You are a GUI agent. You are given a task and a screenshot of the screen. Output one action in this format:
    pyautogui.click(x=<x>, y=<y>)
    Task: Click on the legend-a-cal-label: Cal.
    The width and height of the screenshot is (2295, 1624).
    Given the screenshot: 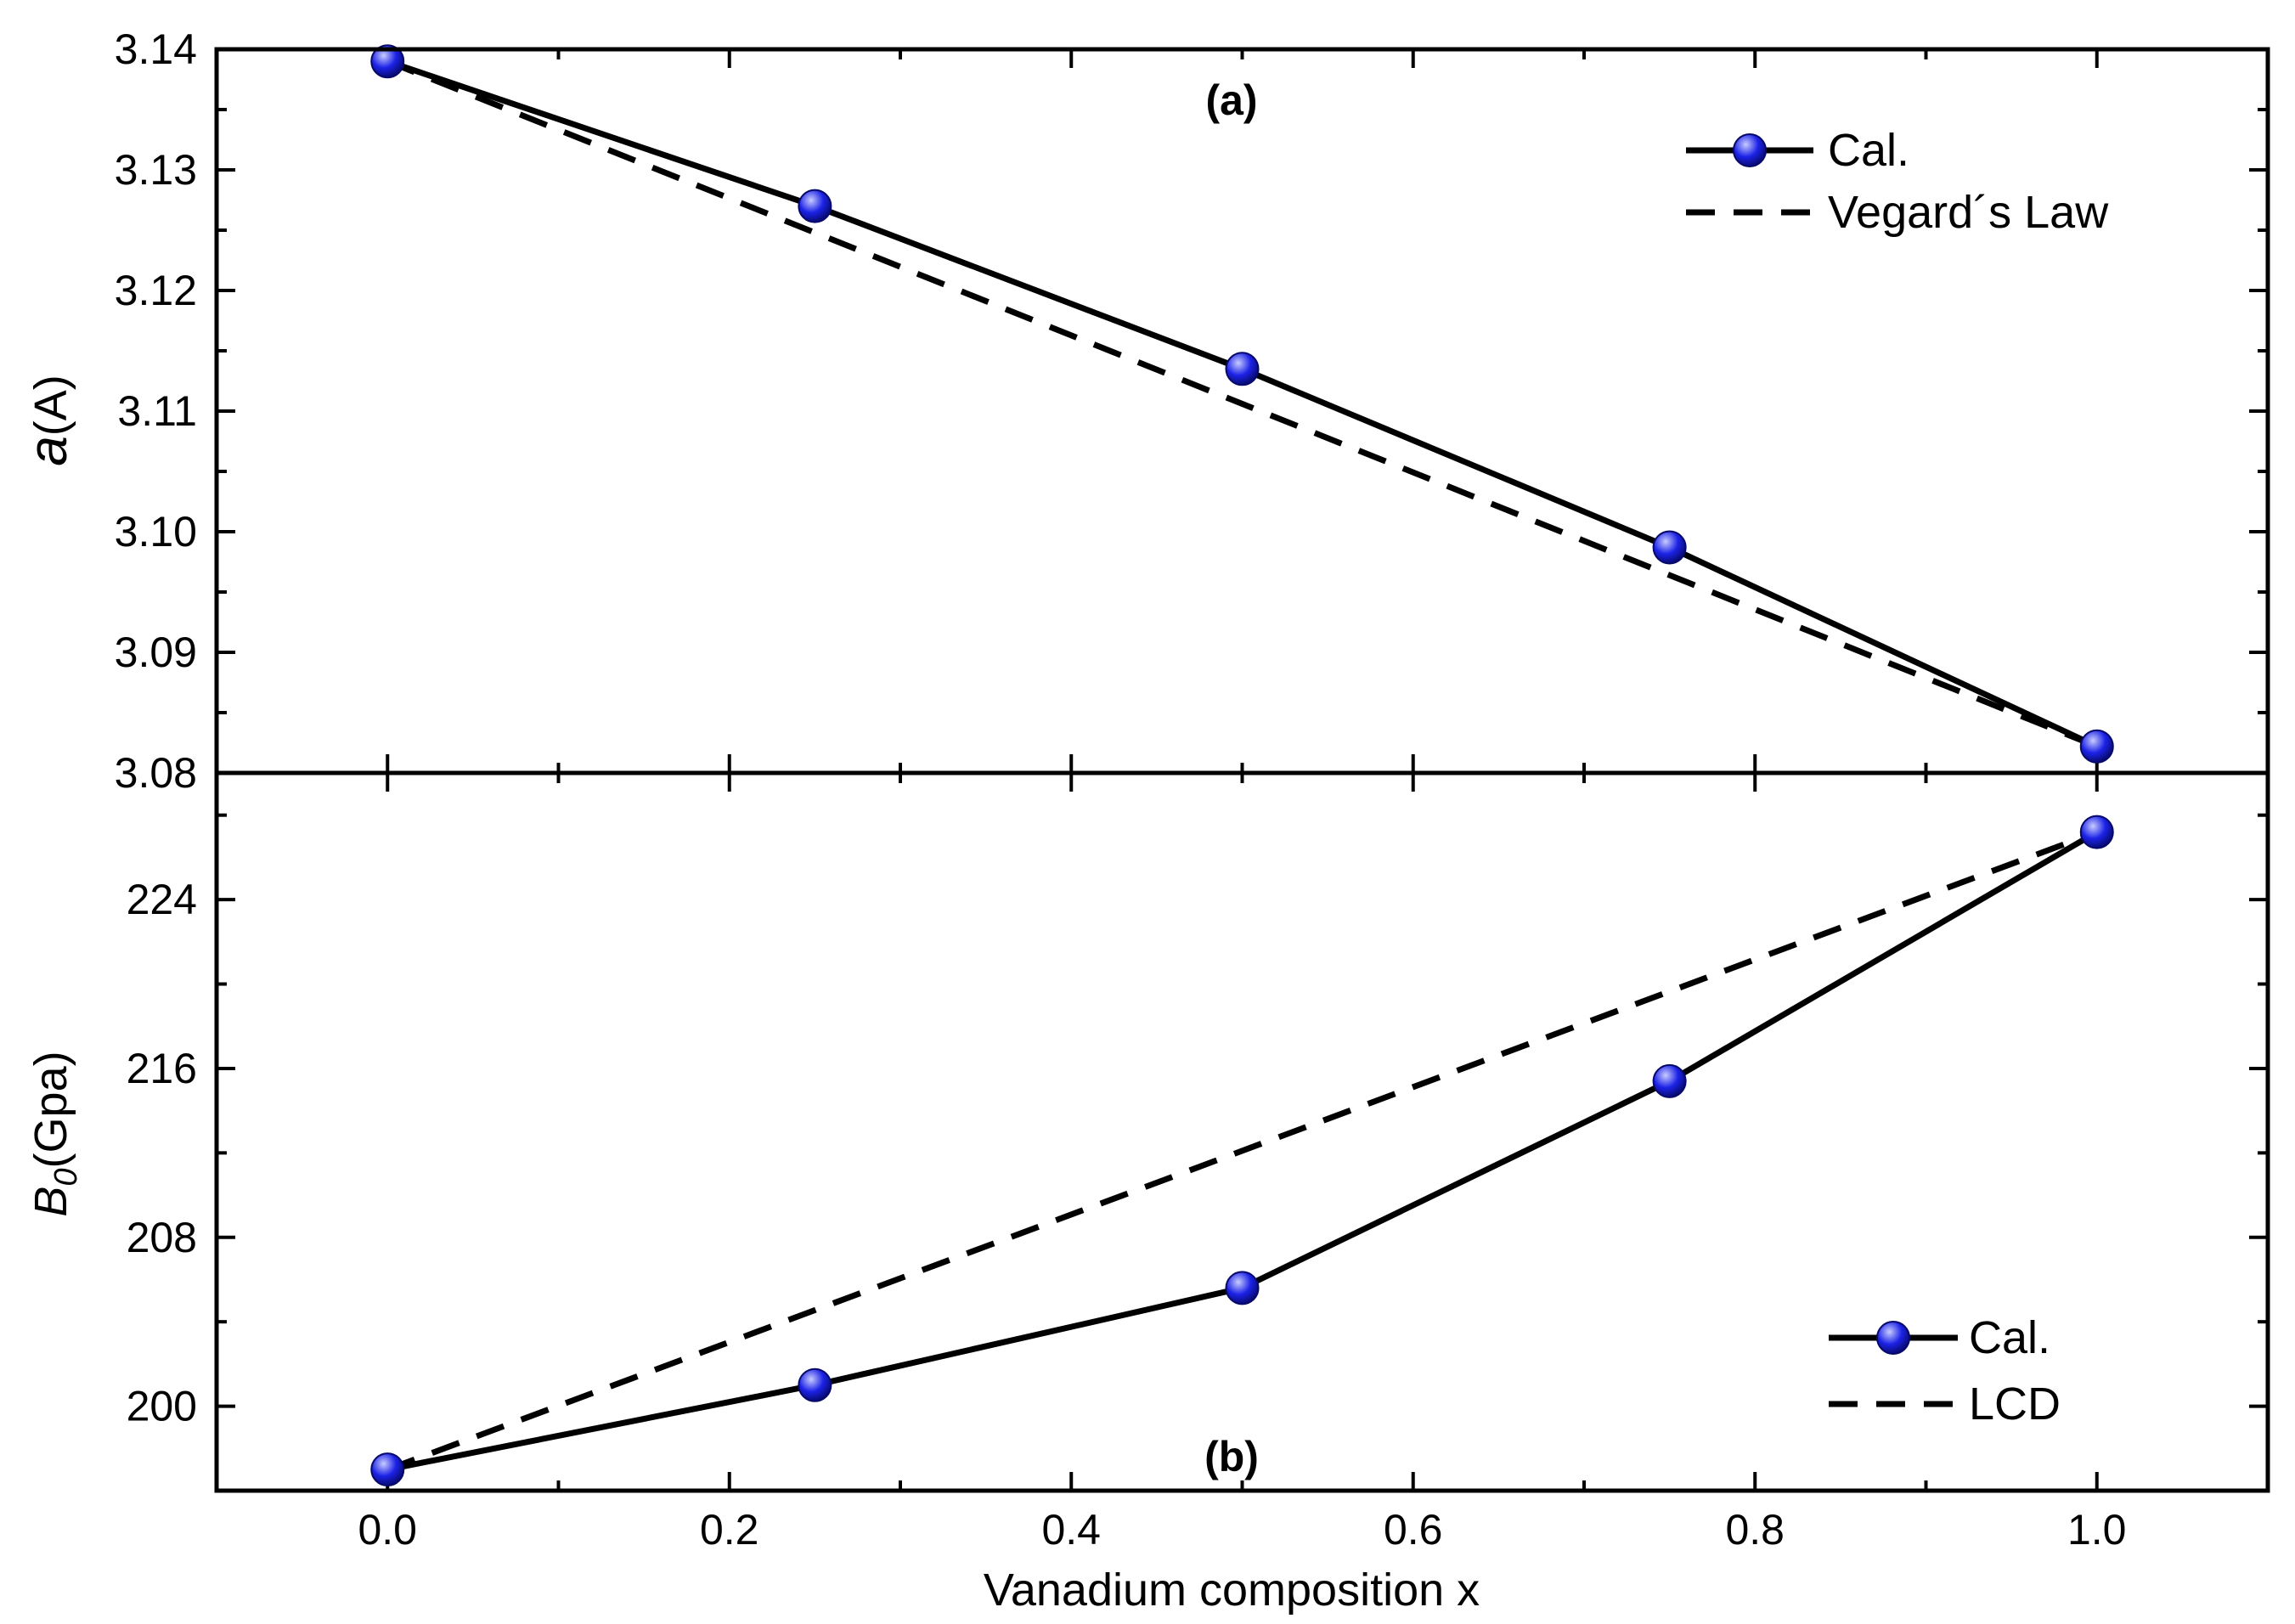 What is the action you would take?
    pyautogui.click(x=1868, y=151)
    